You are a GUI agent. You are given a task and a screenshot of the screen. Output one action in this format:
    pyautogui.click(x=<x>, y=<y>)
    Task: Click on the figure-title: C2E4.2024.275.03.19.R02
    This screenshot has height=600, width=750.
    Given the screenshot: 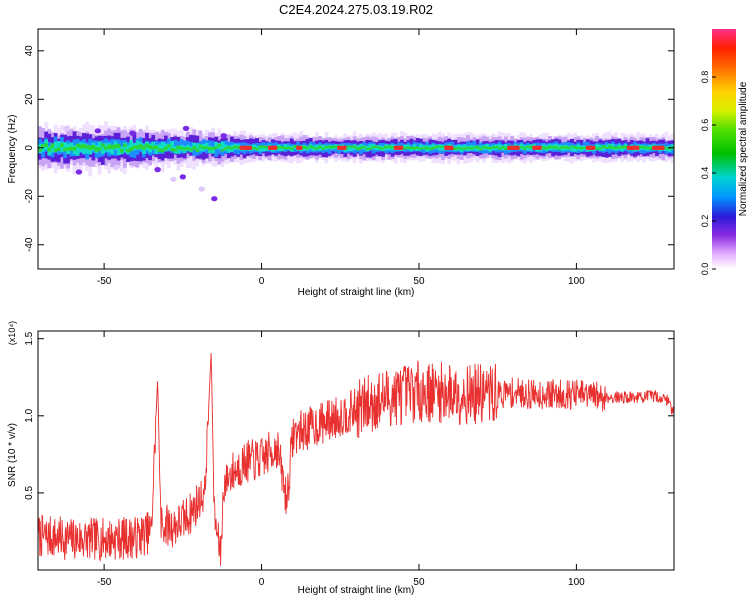 What is the action you would take?
    pyautogui.click(x=356, y=9)
    